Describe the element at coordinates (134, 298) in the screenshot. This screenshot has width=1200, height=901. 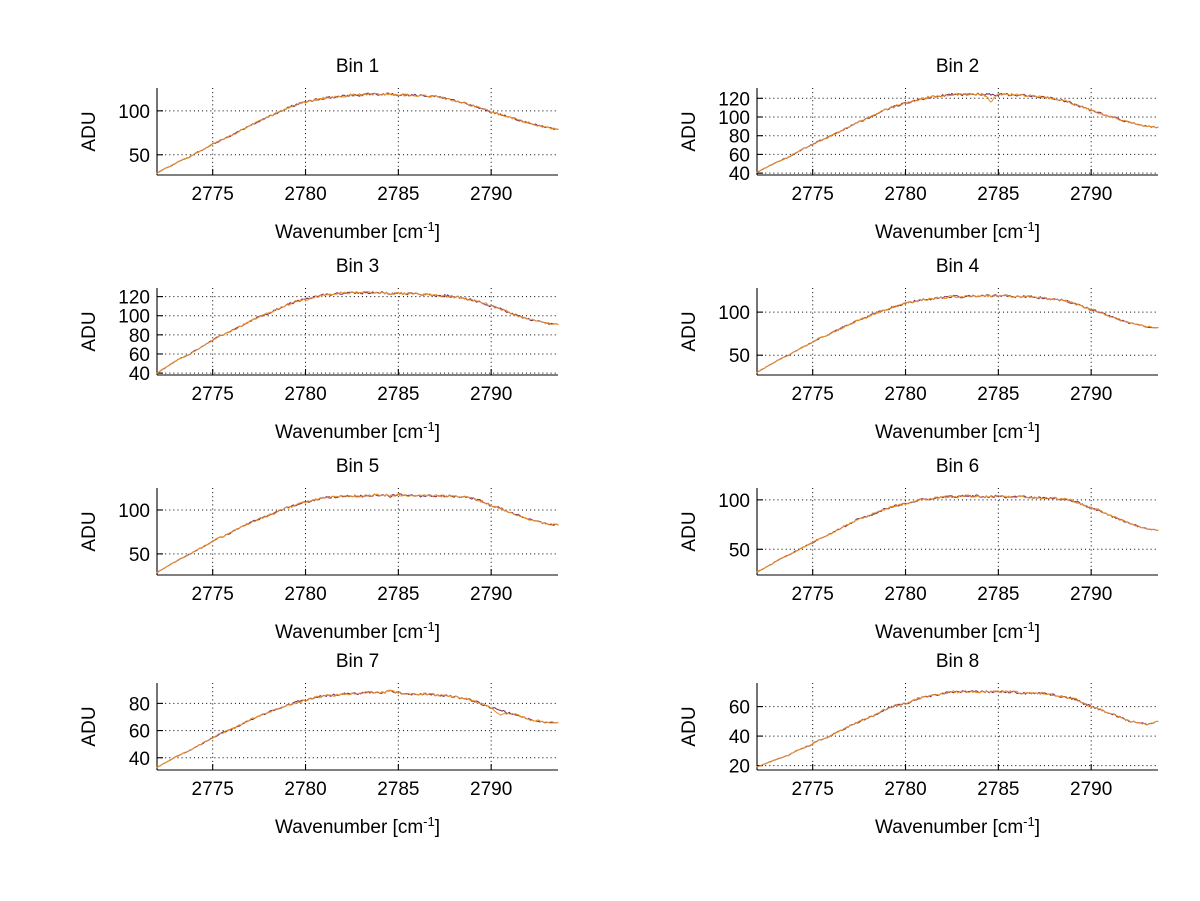
I see `y-tick-label: 120` at that location.